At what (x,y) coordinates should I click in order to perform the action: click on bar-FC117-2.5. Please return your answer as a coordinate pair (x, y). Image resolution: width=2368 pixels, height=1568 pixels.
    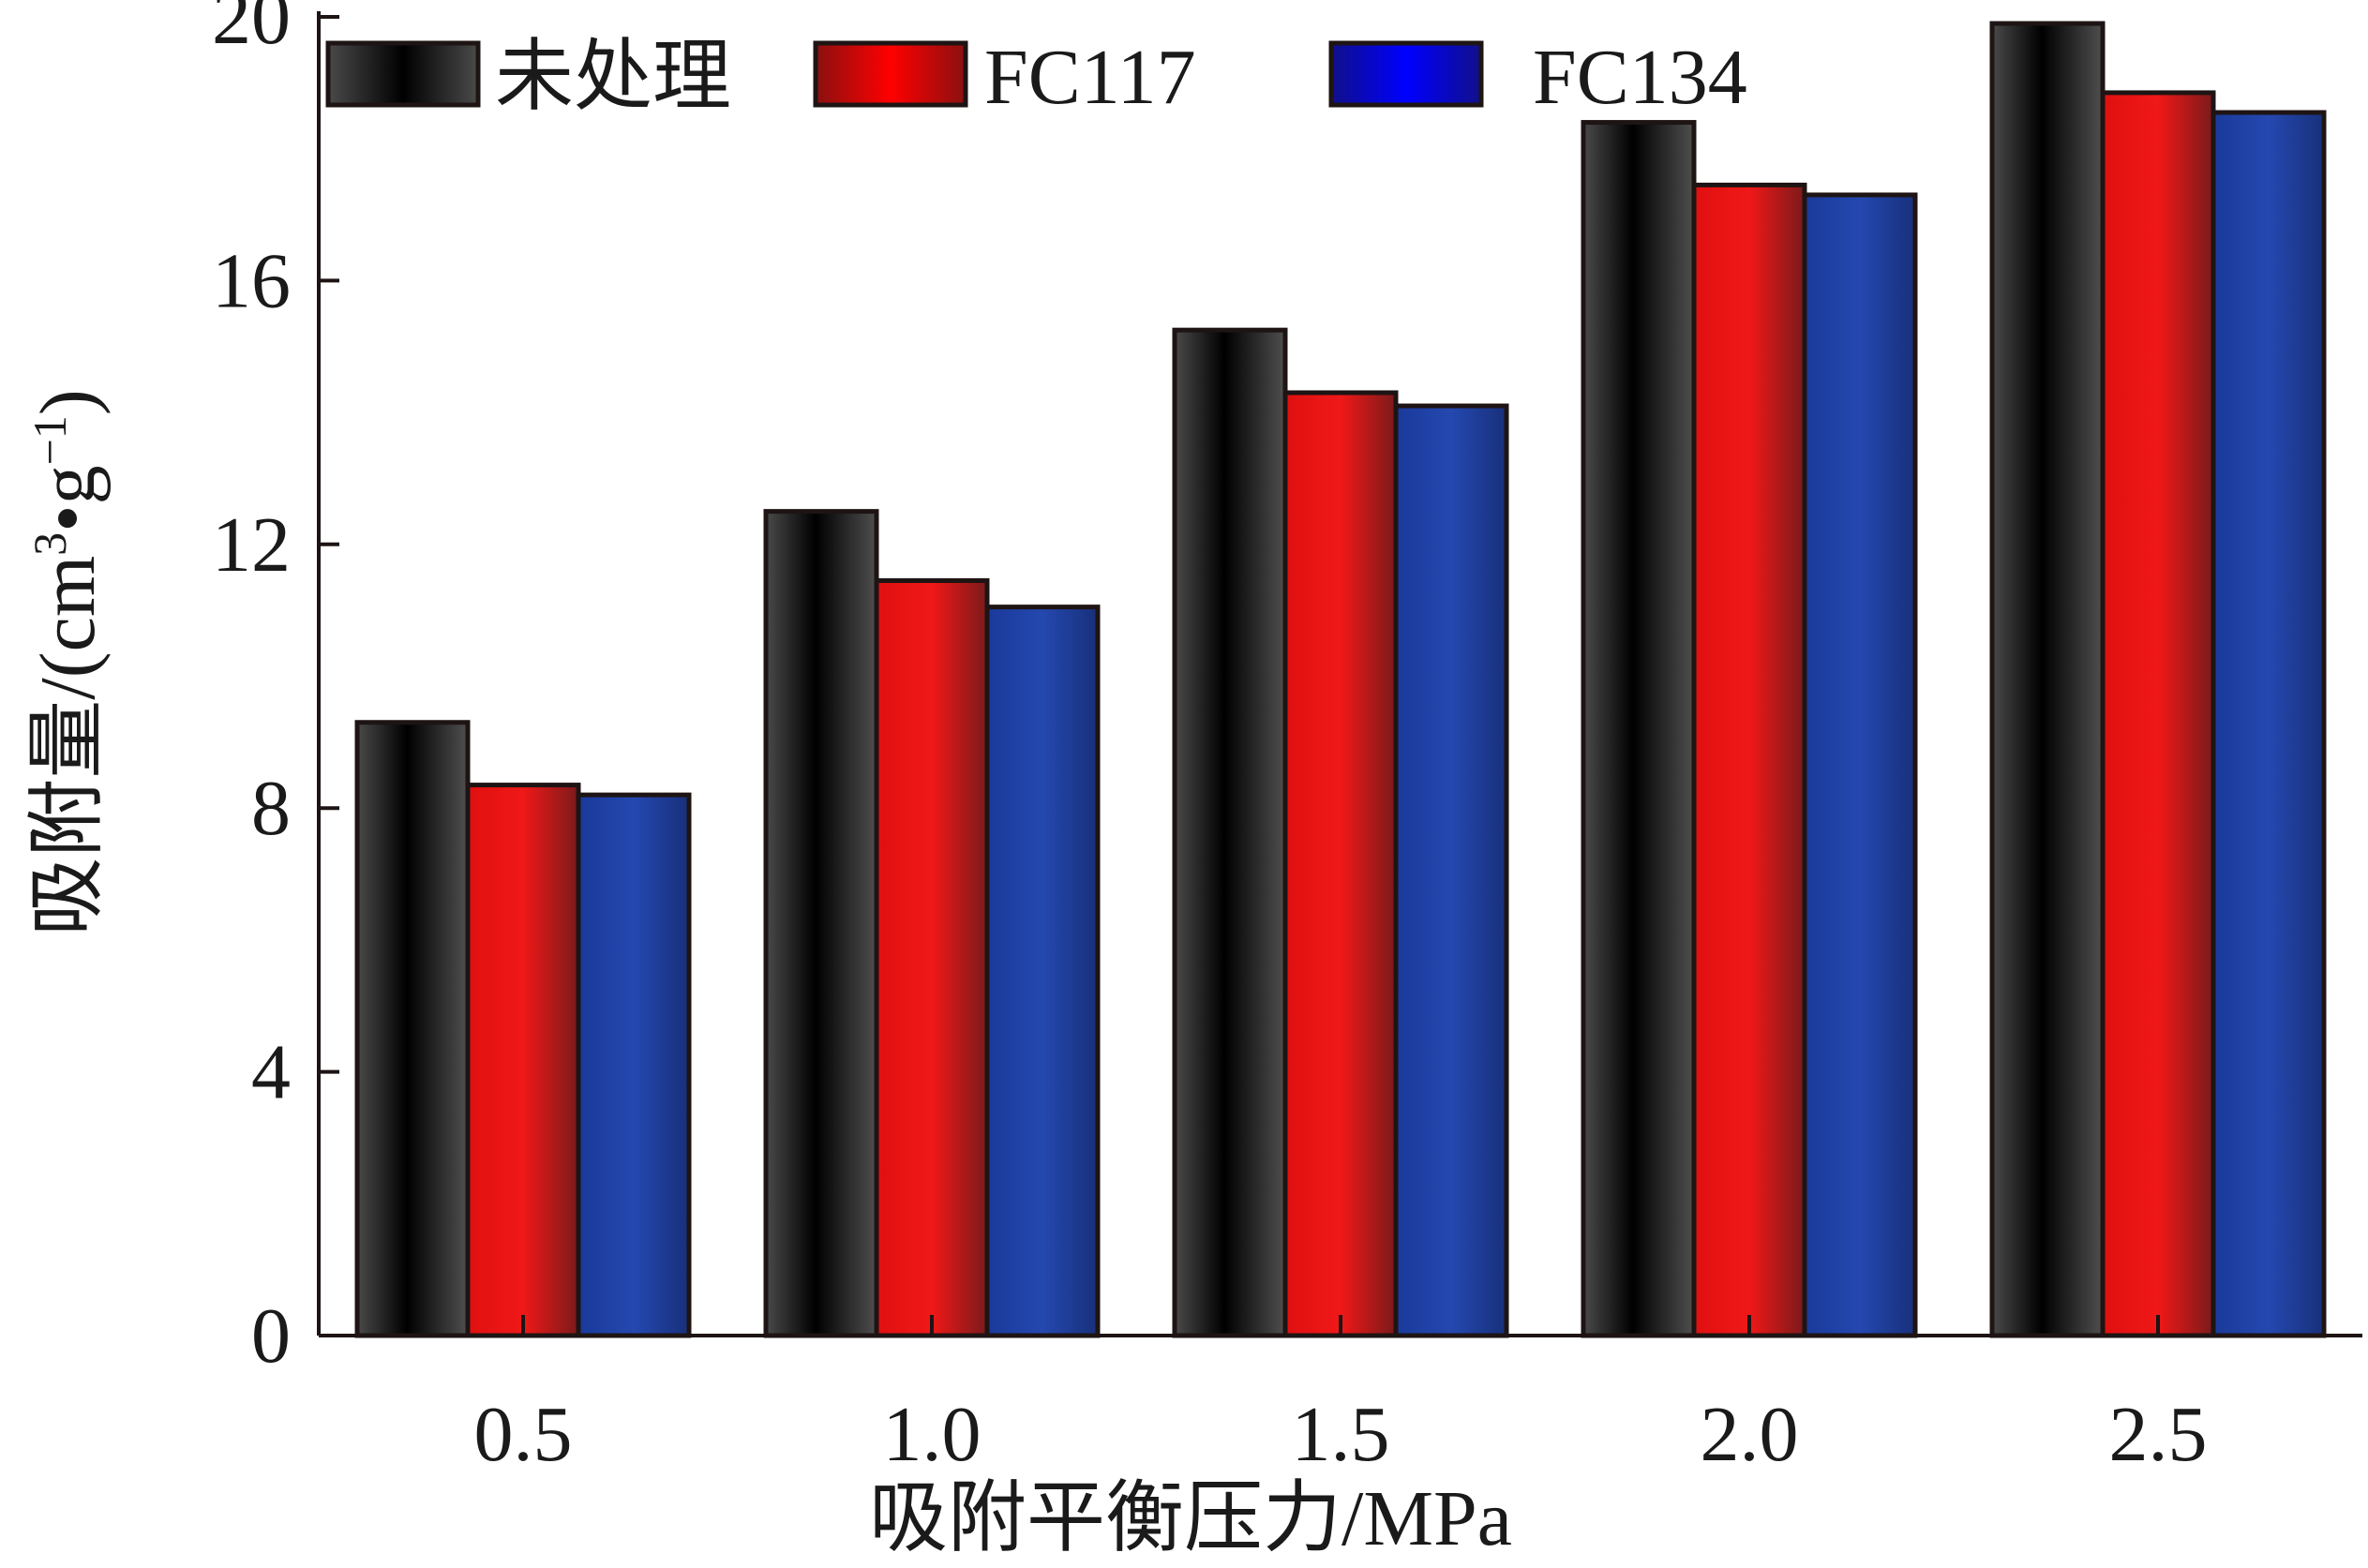
    Looking at the image, I should click on (2158, 714).